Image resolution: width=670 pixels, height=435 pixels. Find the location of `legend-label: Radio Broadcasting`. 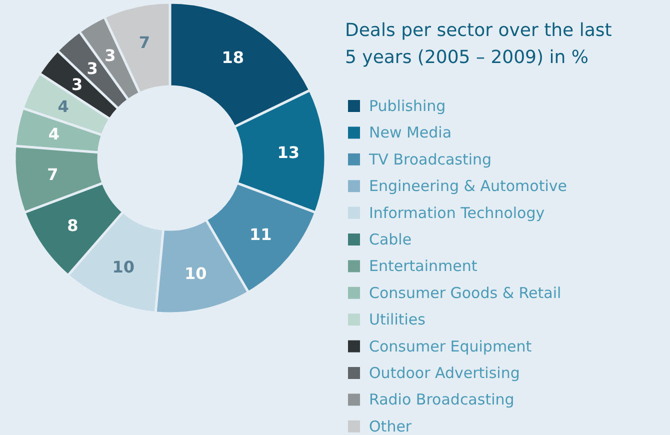

legend-label: Radio Broadcasting is located at coordinates (441, 399).